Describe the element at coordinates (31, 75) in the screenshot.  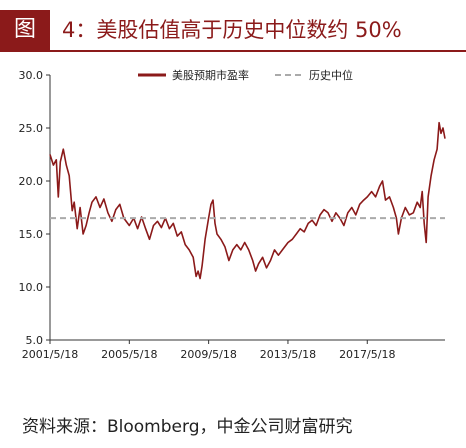
I see `y-tick-label: 30.0` at that location.